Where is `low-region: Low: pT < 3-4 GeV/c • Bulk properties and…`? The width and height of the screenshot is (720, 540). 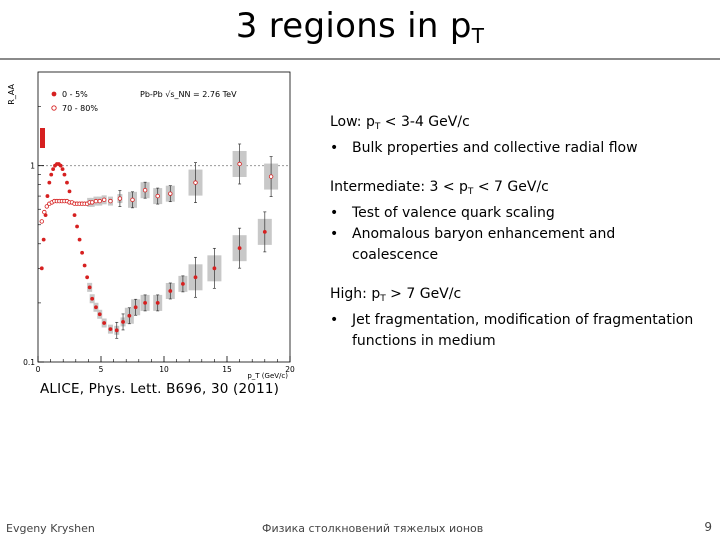
low-region: Low: pT < 3-4 GeV/c • Bulk properties and… is located at coordinates (484, 135).